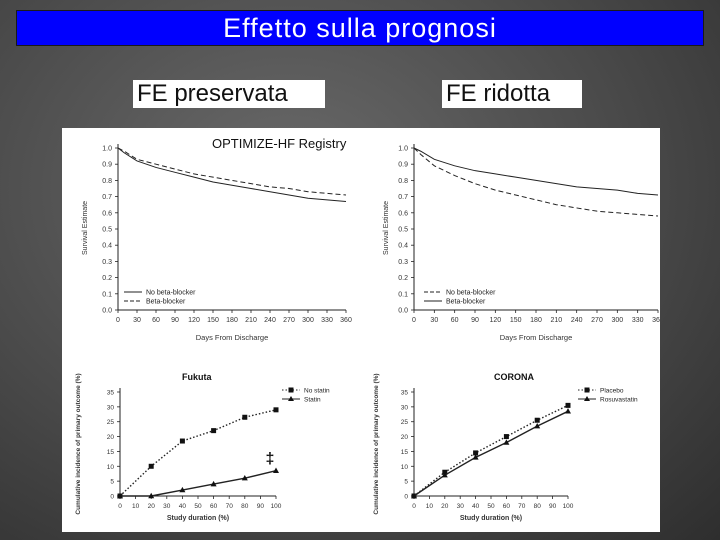 The height and width of the screenshot is (540, 720). Describe the element at coordinates (276, 506) in the screenshot. I see `x-tick-label: 100` at that location.